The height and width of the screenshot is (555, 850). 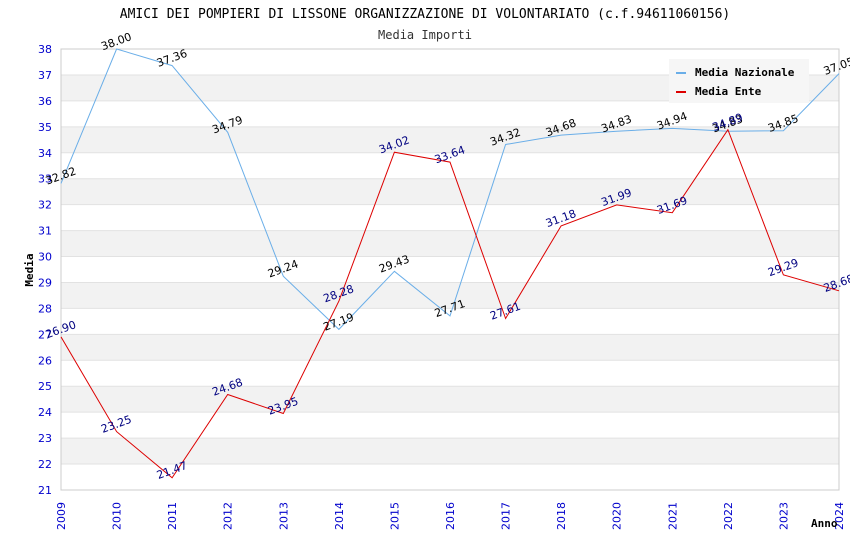 I want to click on legend-entry: Media Nazionale, so click(x=745, y=72).